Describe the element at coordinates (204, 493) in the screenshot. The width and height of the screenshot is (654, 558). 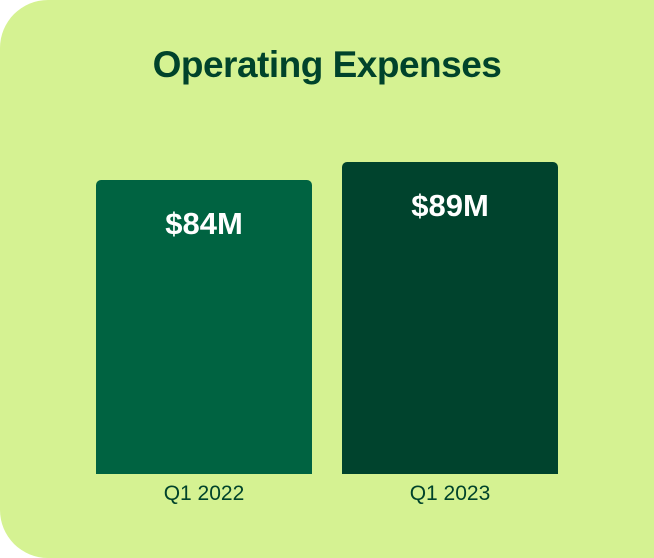
I see `x-axis-label-q1-2022: Q1 2022` at that location.